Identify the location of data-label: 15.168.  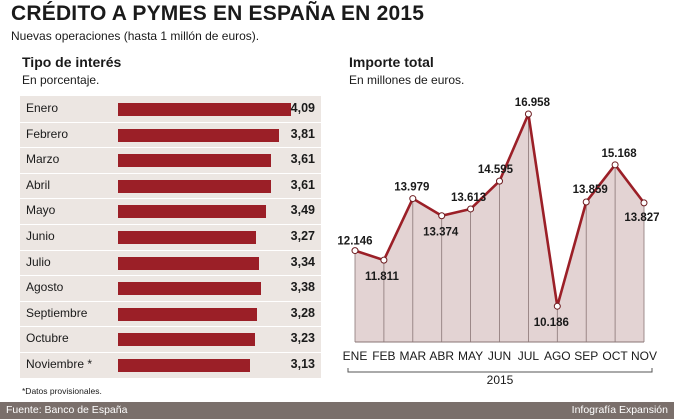
(620, 154).